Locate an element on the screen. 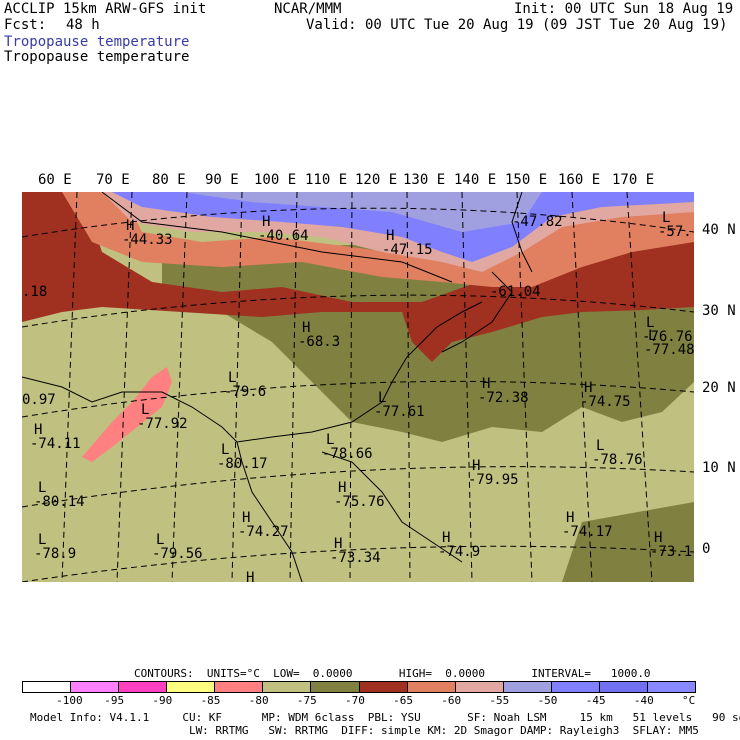 The image size is (740, 740). lon-label: 110 E is located at coordinates (326, 180).